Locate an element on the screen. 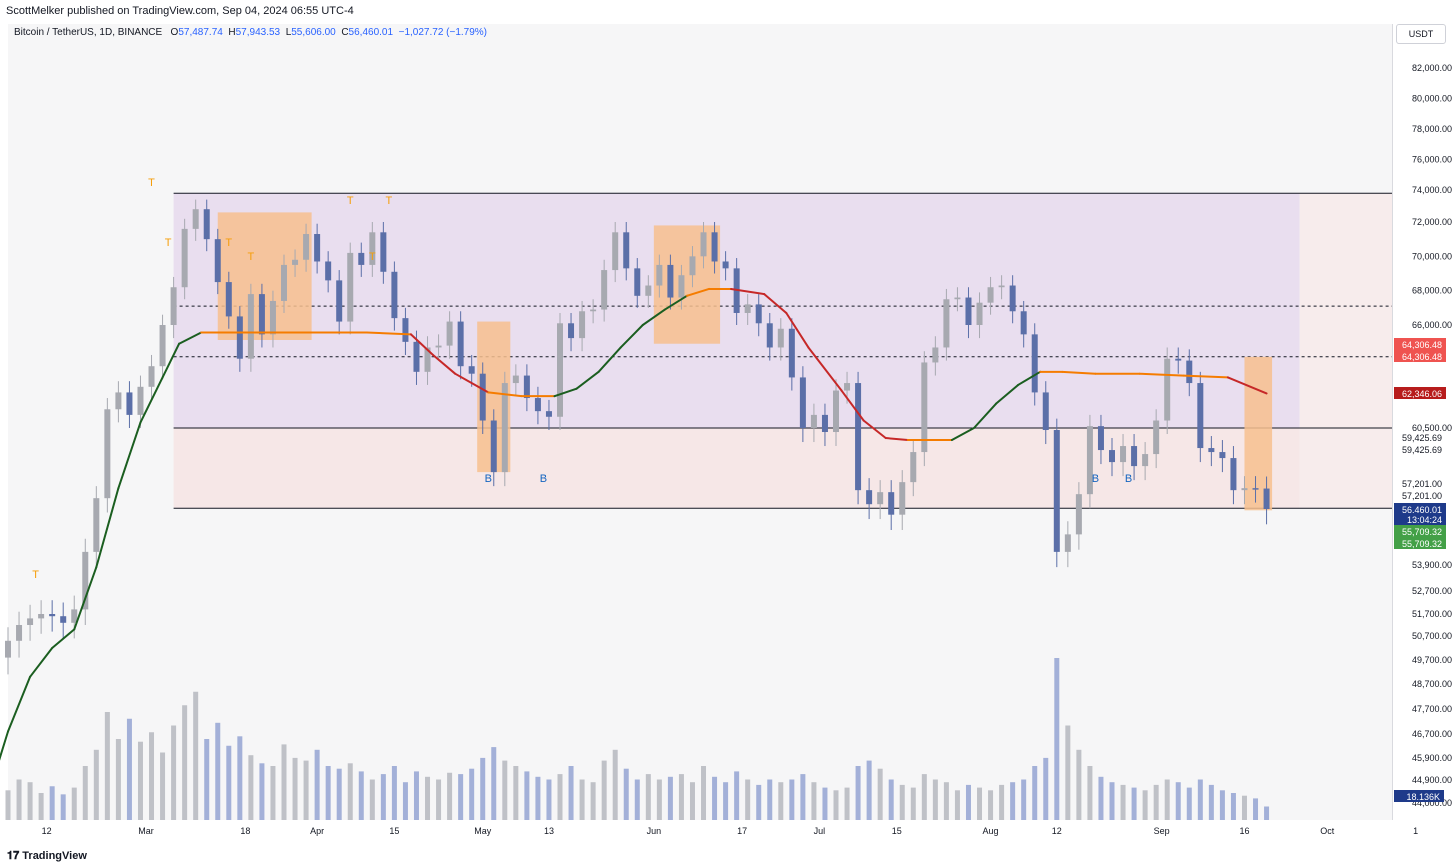 The height and width of the screenshot is (868, 1456). time-tick-label: Mar is located at coordinates (146, 831).